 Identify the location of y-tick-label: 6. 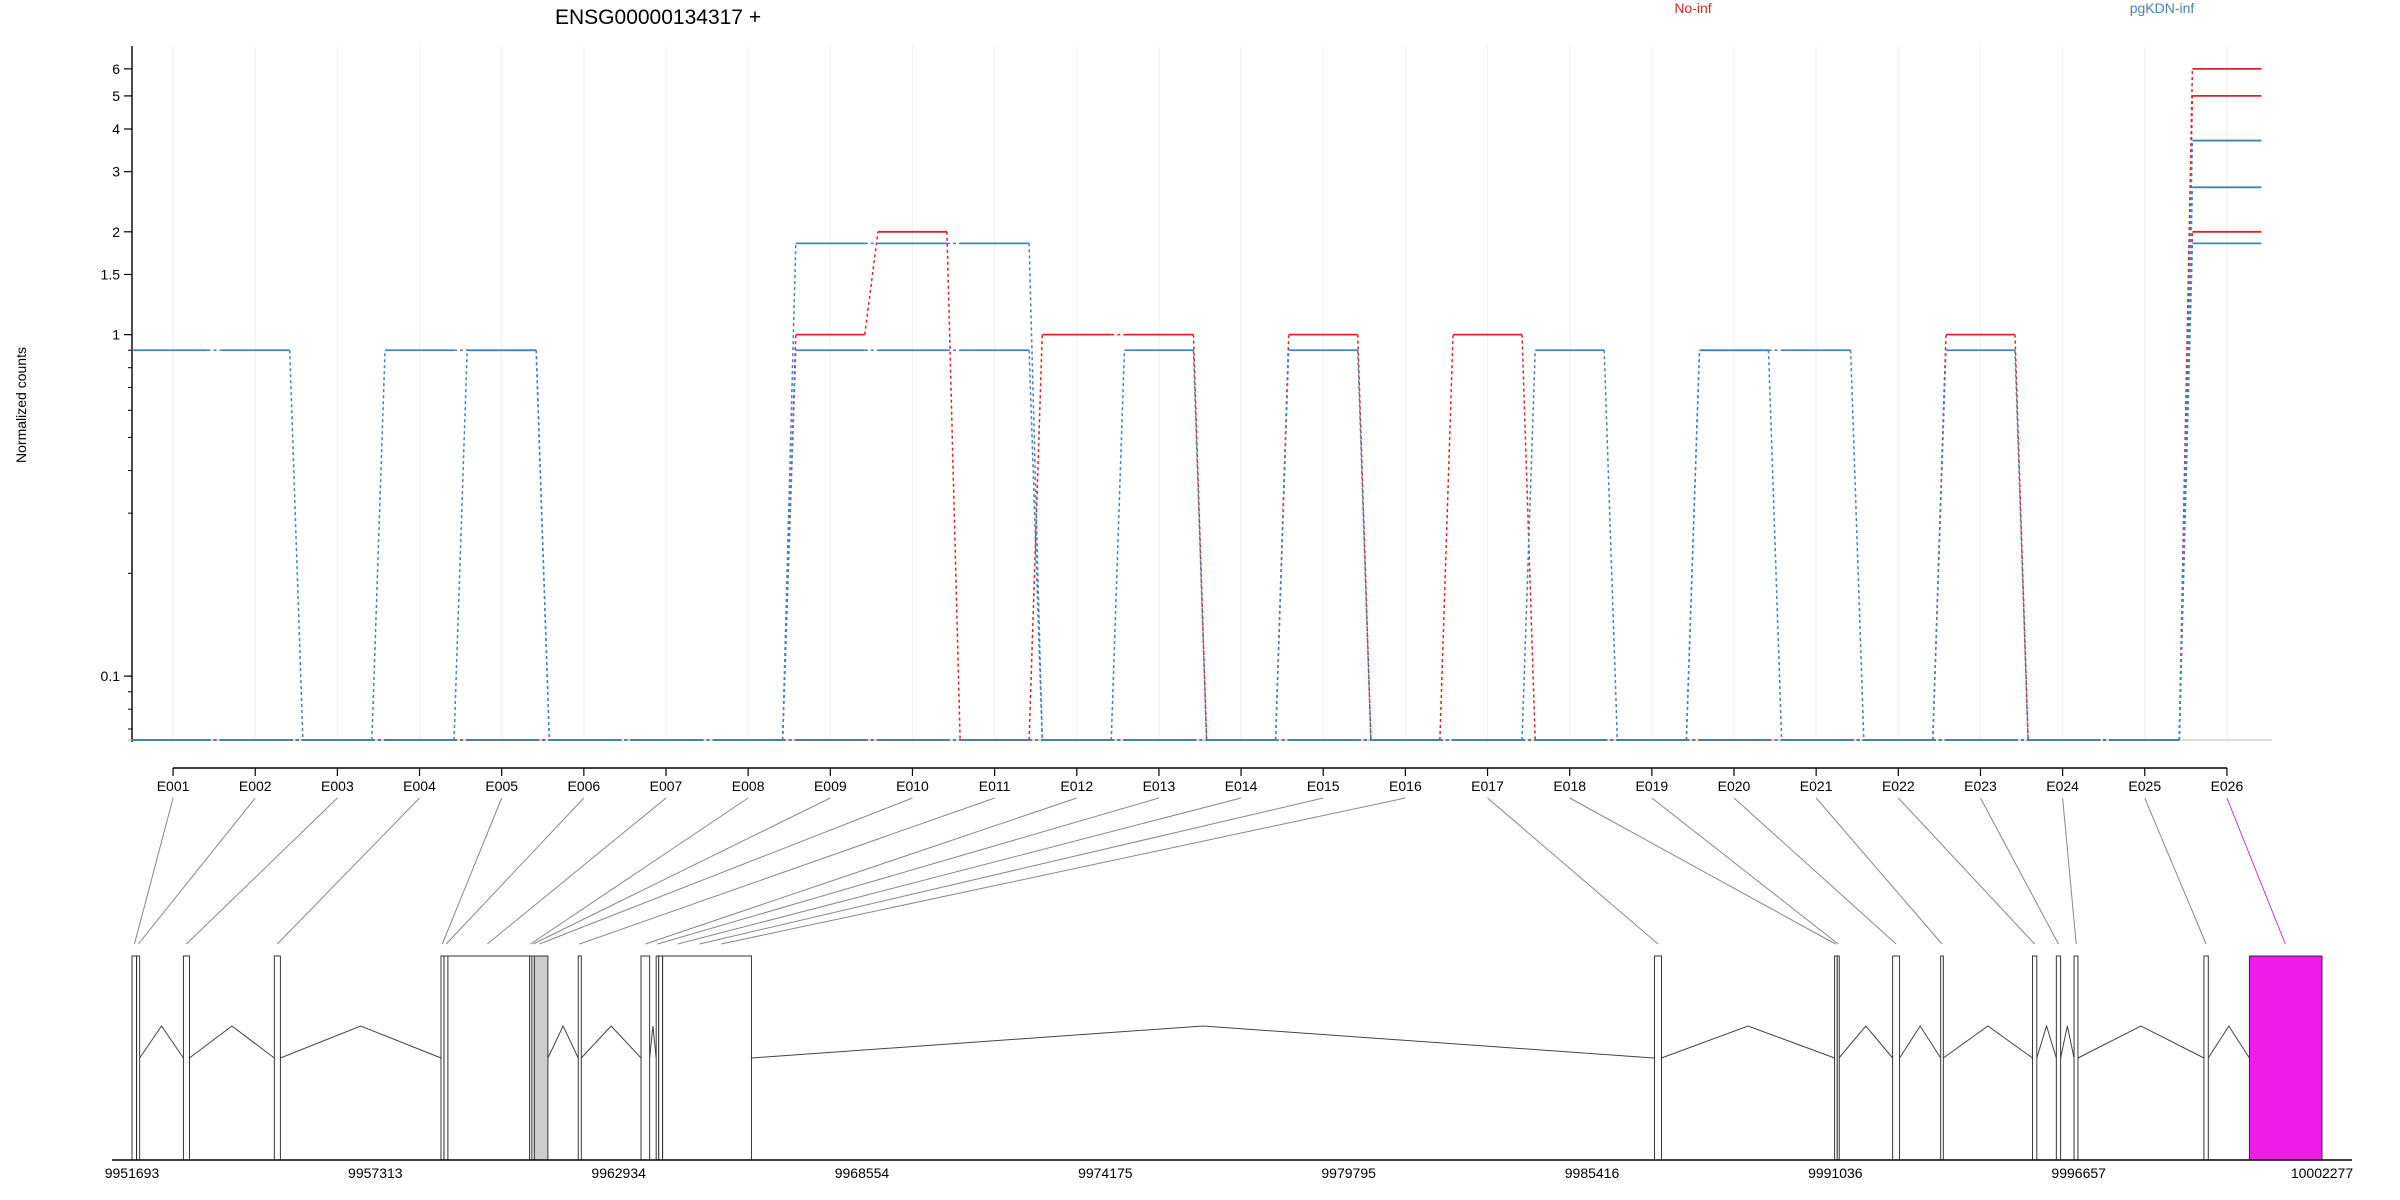
(116, 69).